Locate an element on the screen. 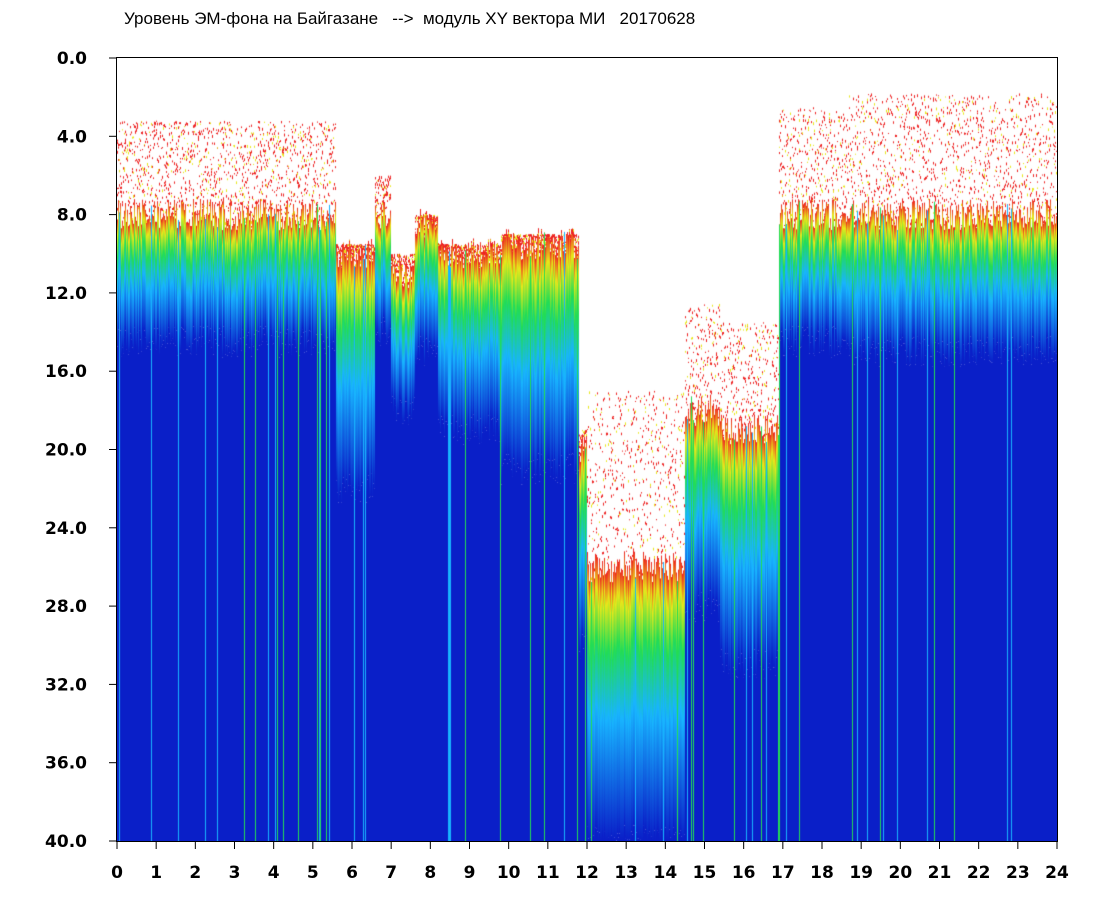  x-tick-label: 22 is located at coordinates (979, 873).